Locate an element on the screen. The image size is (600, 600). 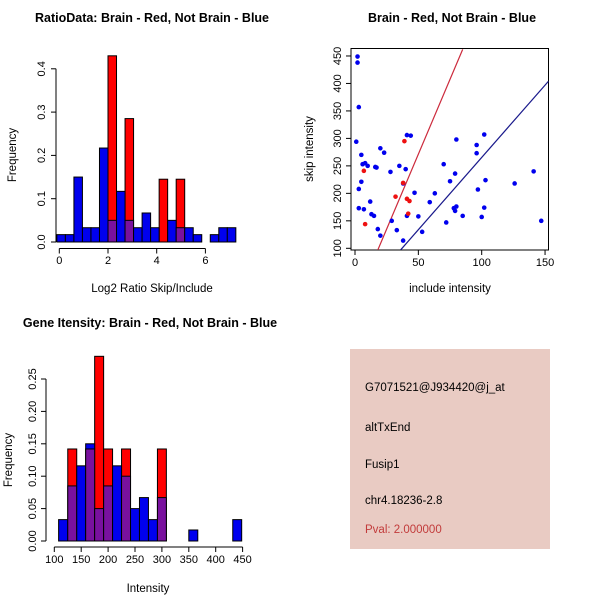
blue-bar-cap is located at coordinates (90, 446).